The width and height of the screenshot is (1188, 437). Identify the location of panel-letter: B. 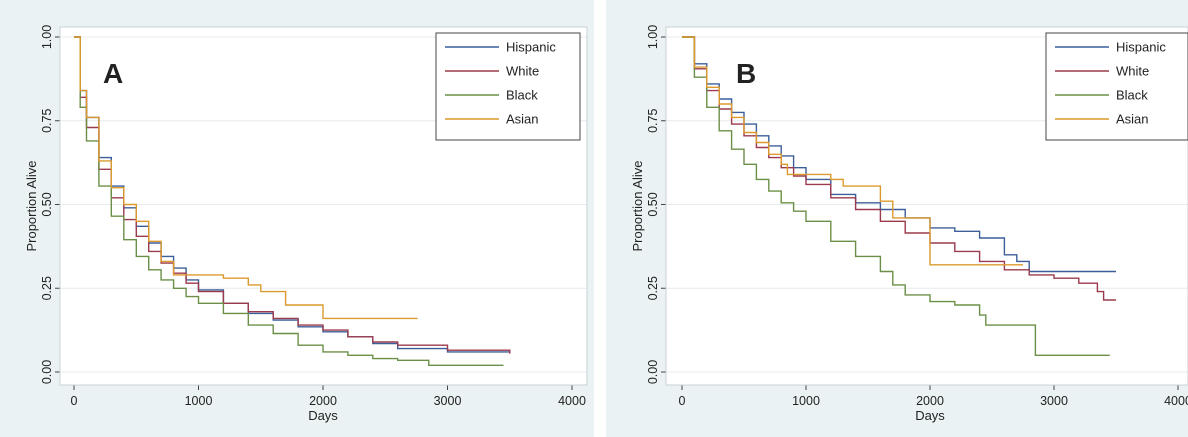
(746, 73).